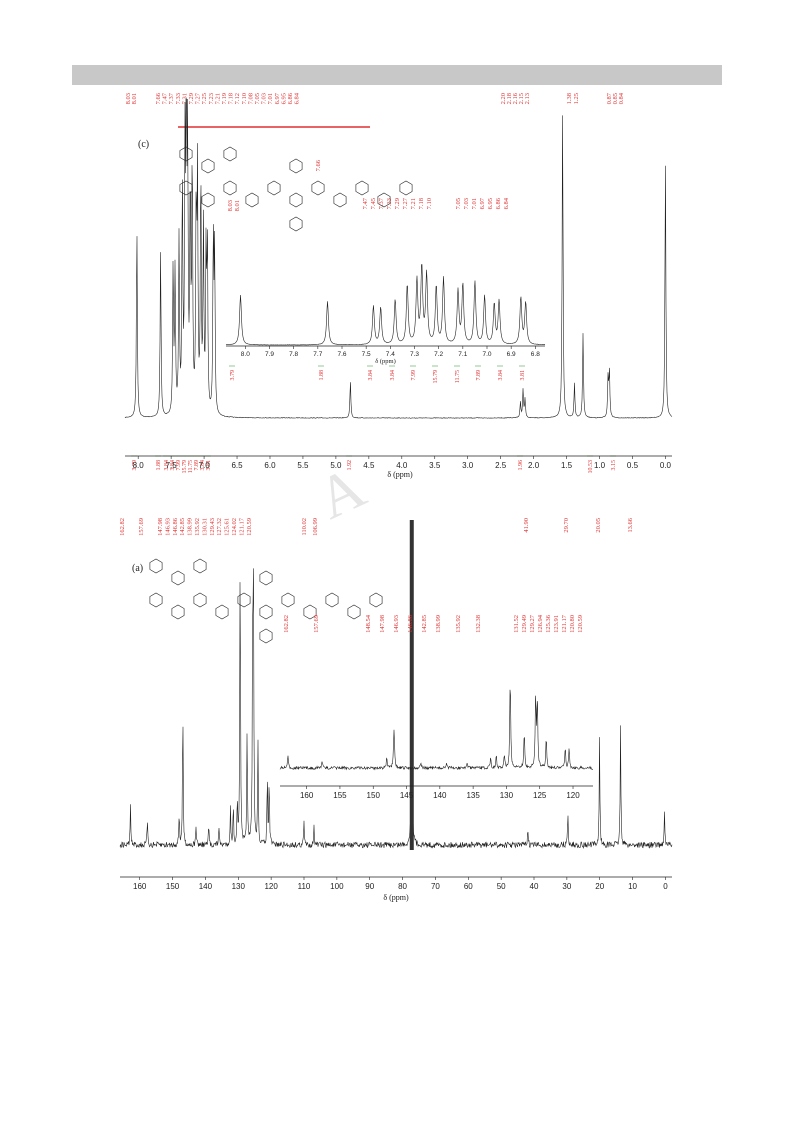  What do you see at coordinates (393, 375) in the screenshot?
I see `c-inset-integral-value: 3.84` at bounding box center [393, 375].